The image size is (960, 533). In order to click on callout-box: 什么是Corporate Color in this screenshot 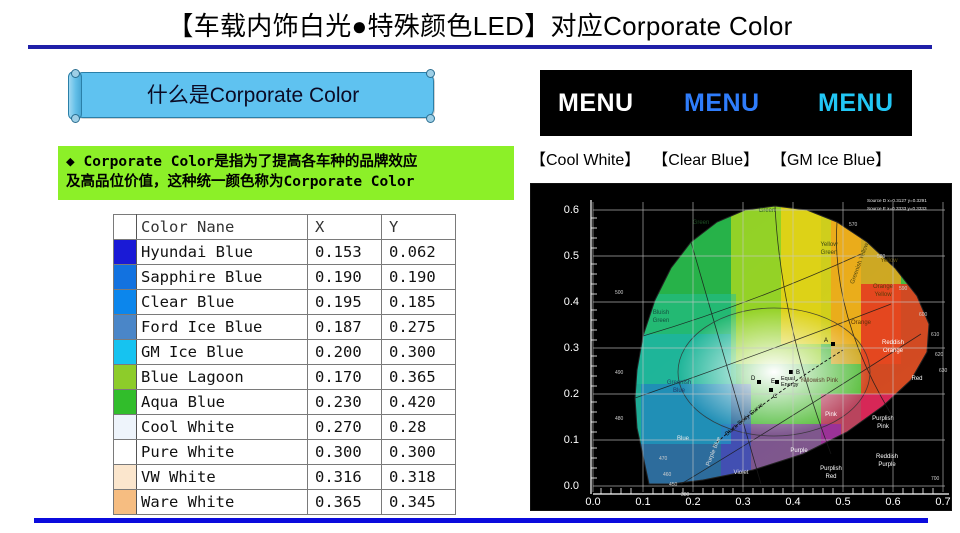, I will do `click(253, 95)`.